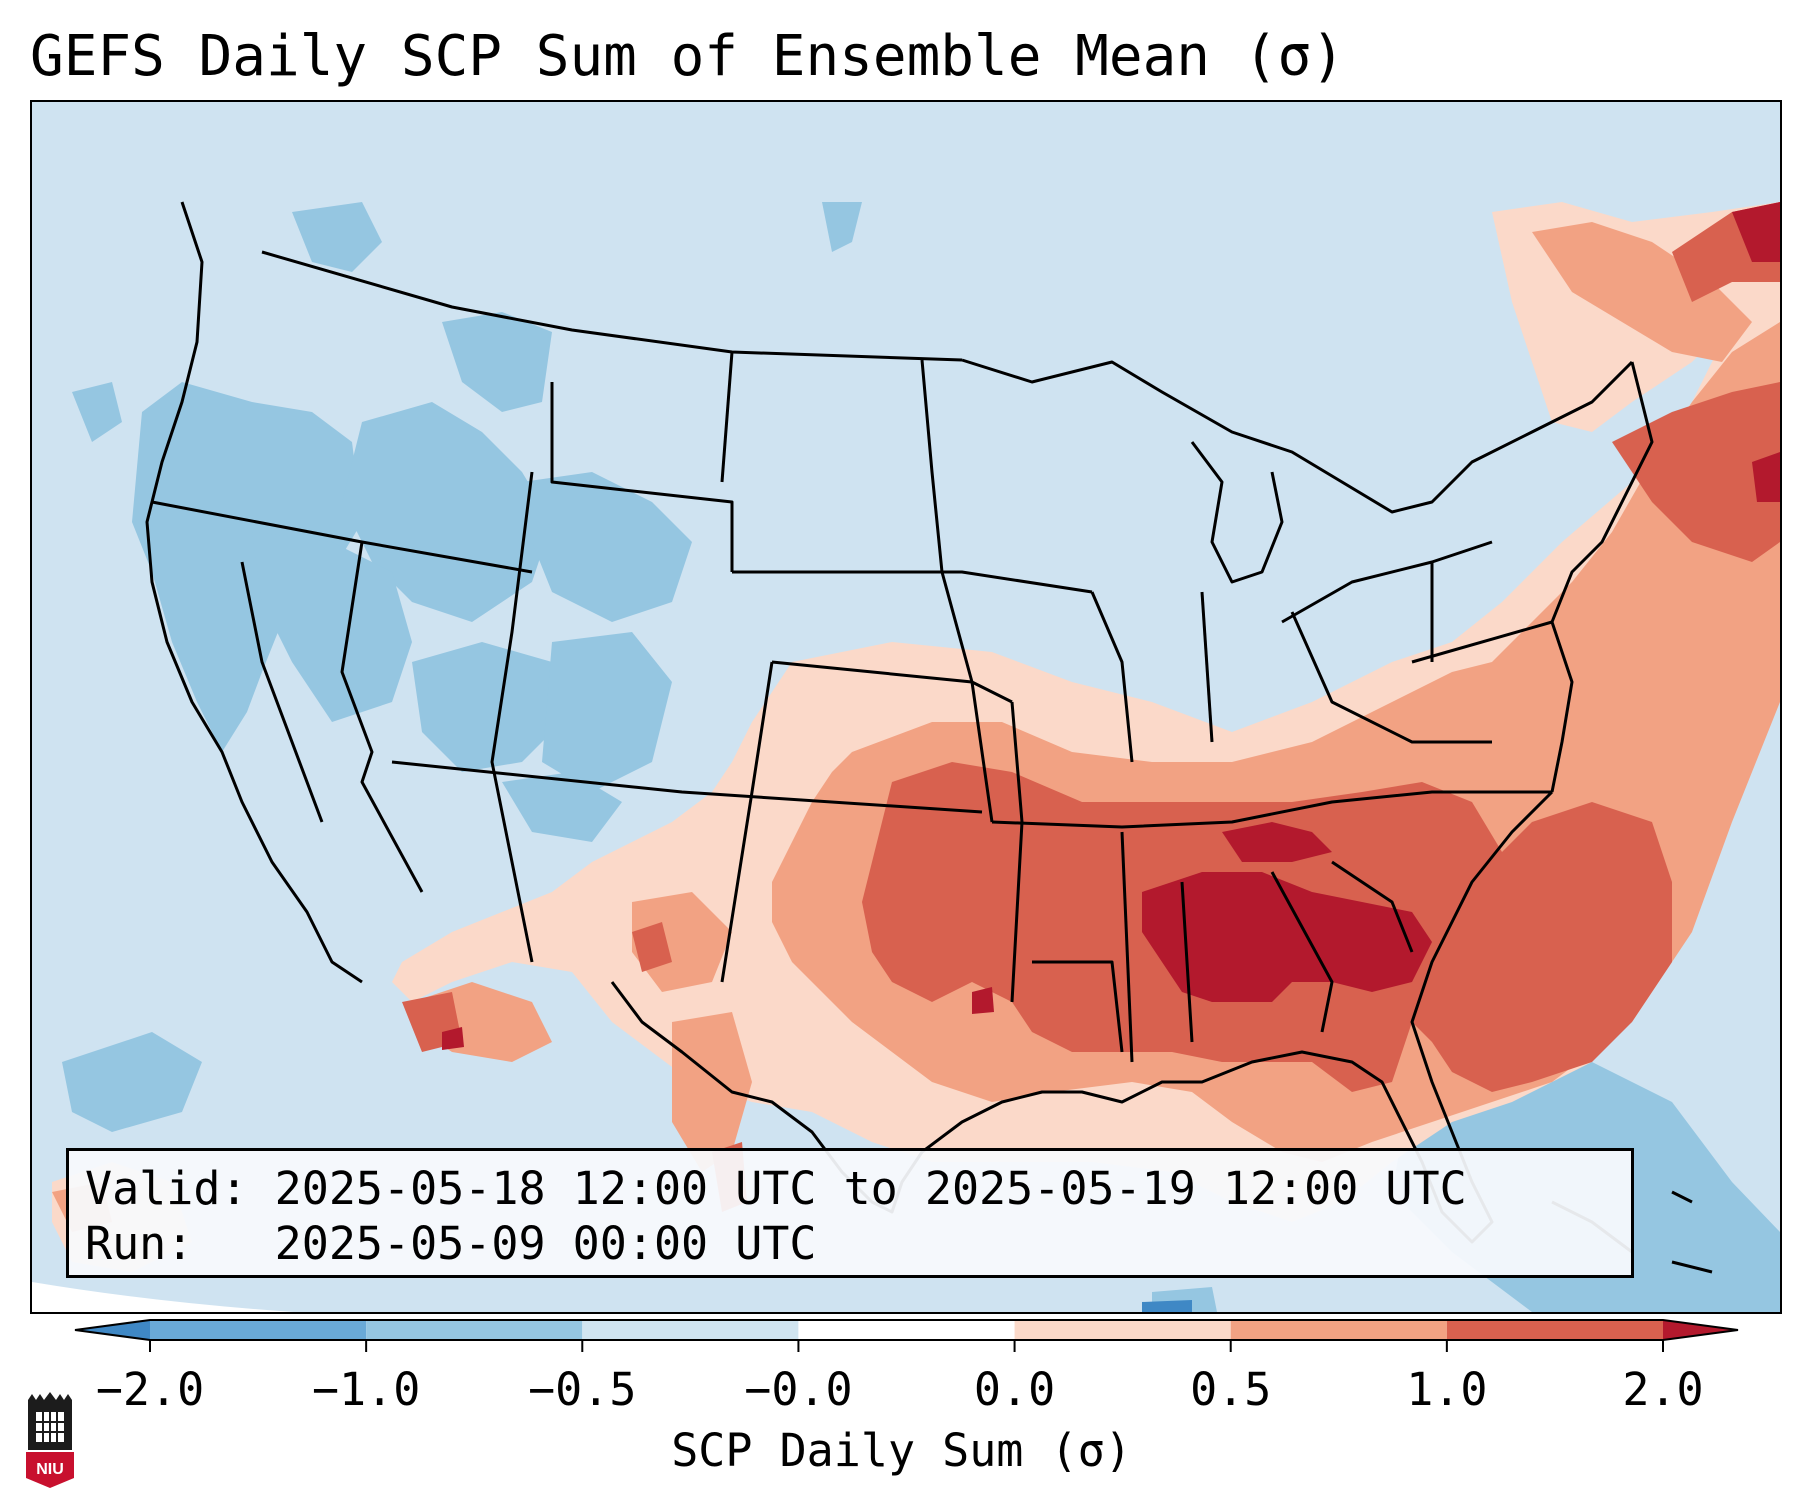 The image size is (1803, 1506). Describe the element at coordinates (1447, 1389) in the screenshot. I see `colorbar-tick-label: 1.0` at that location.